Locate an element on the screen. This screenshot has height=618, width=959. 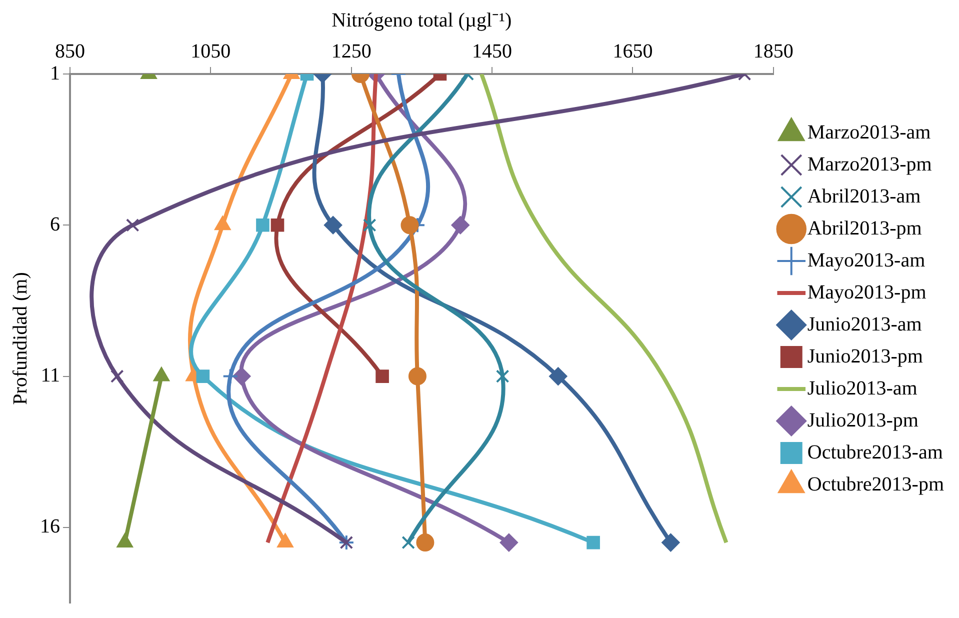
x-tick-label: 1250 is located at coordinates (351, 51).